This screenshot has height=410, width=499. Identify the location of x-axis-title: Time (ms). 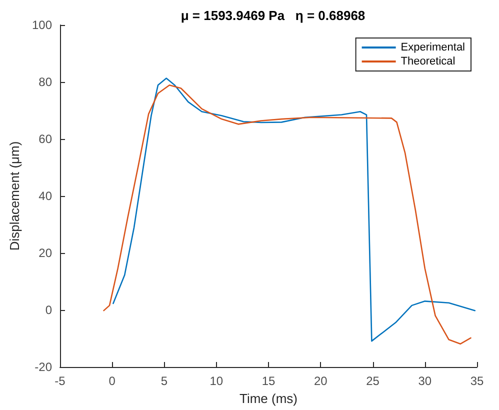
(268, 398).